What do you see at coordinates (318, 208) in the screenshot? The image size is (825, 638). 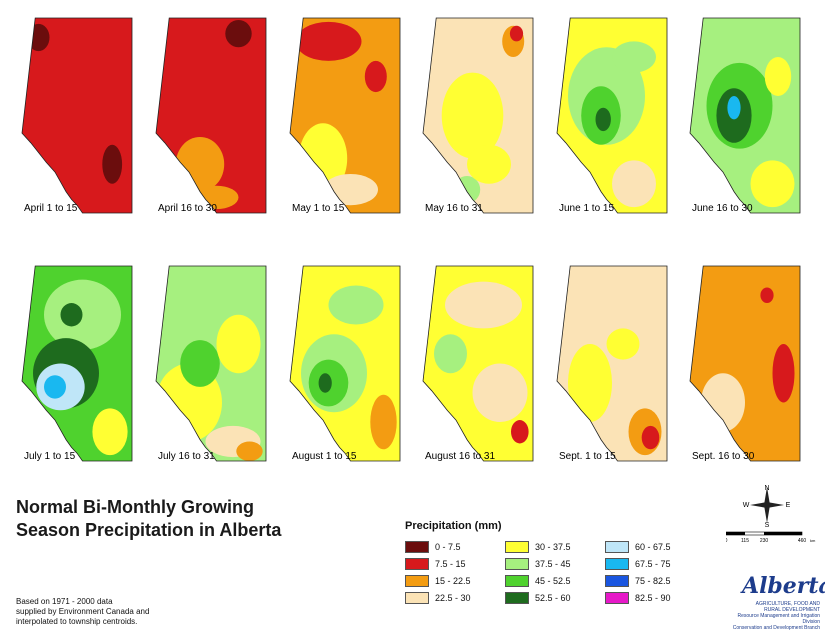 I see `map-period-label: May 1 to 15` at bounding box center [318, 208].